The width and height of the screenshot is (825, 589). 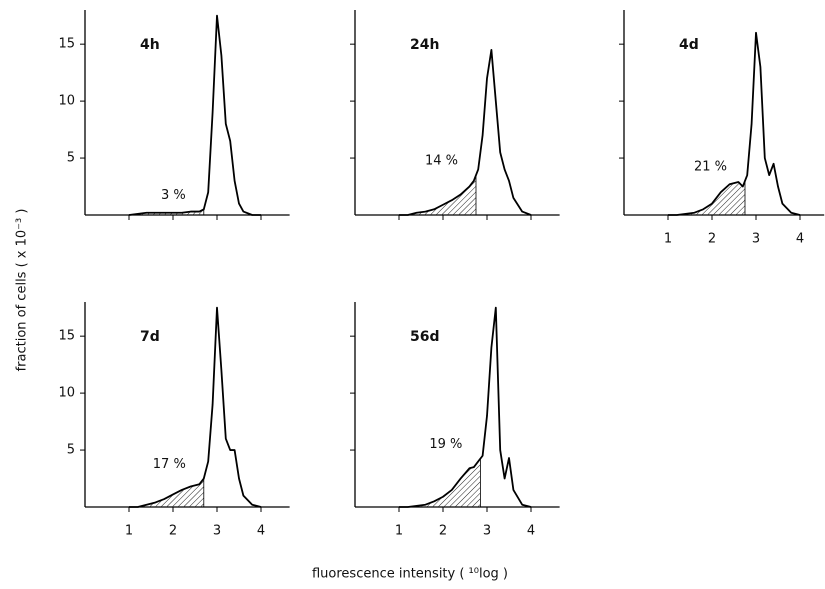 What do you see at coordinates (410, 574) in the screenshot?
I see `x-axis-label: fluorescence intensity ( ¹⁰log )` at bounding box center [410, 574].